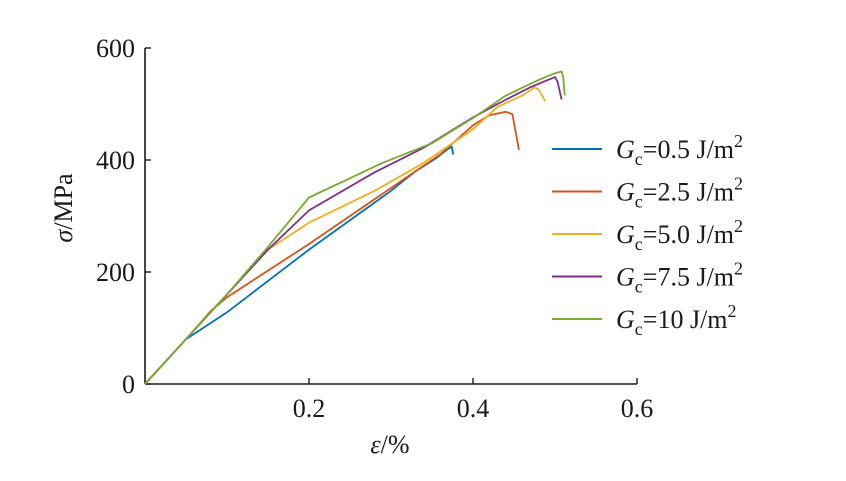  Describe the element at coordinates (688, 277) in the screenshot. I see `legend-value: =7.5 J/m` at that location.